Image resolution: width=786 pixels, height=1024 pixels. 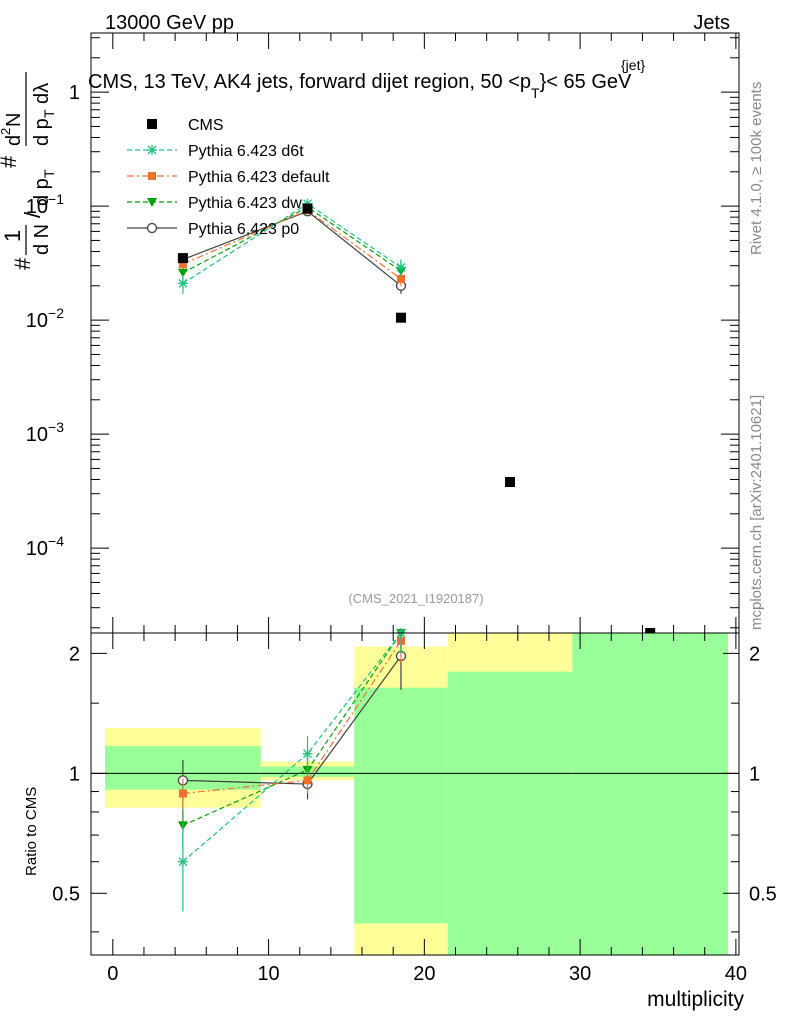 I want to click on legend-item-pythia-6-423-p0: Pythia 6.423 p0, so click(x=213, y=229).